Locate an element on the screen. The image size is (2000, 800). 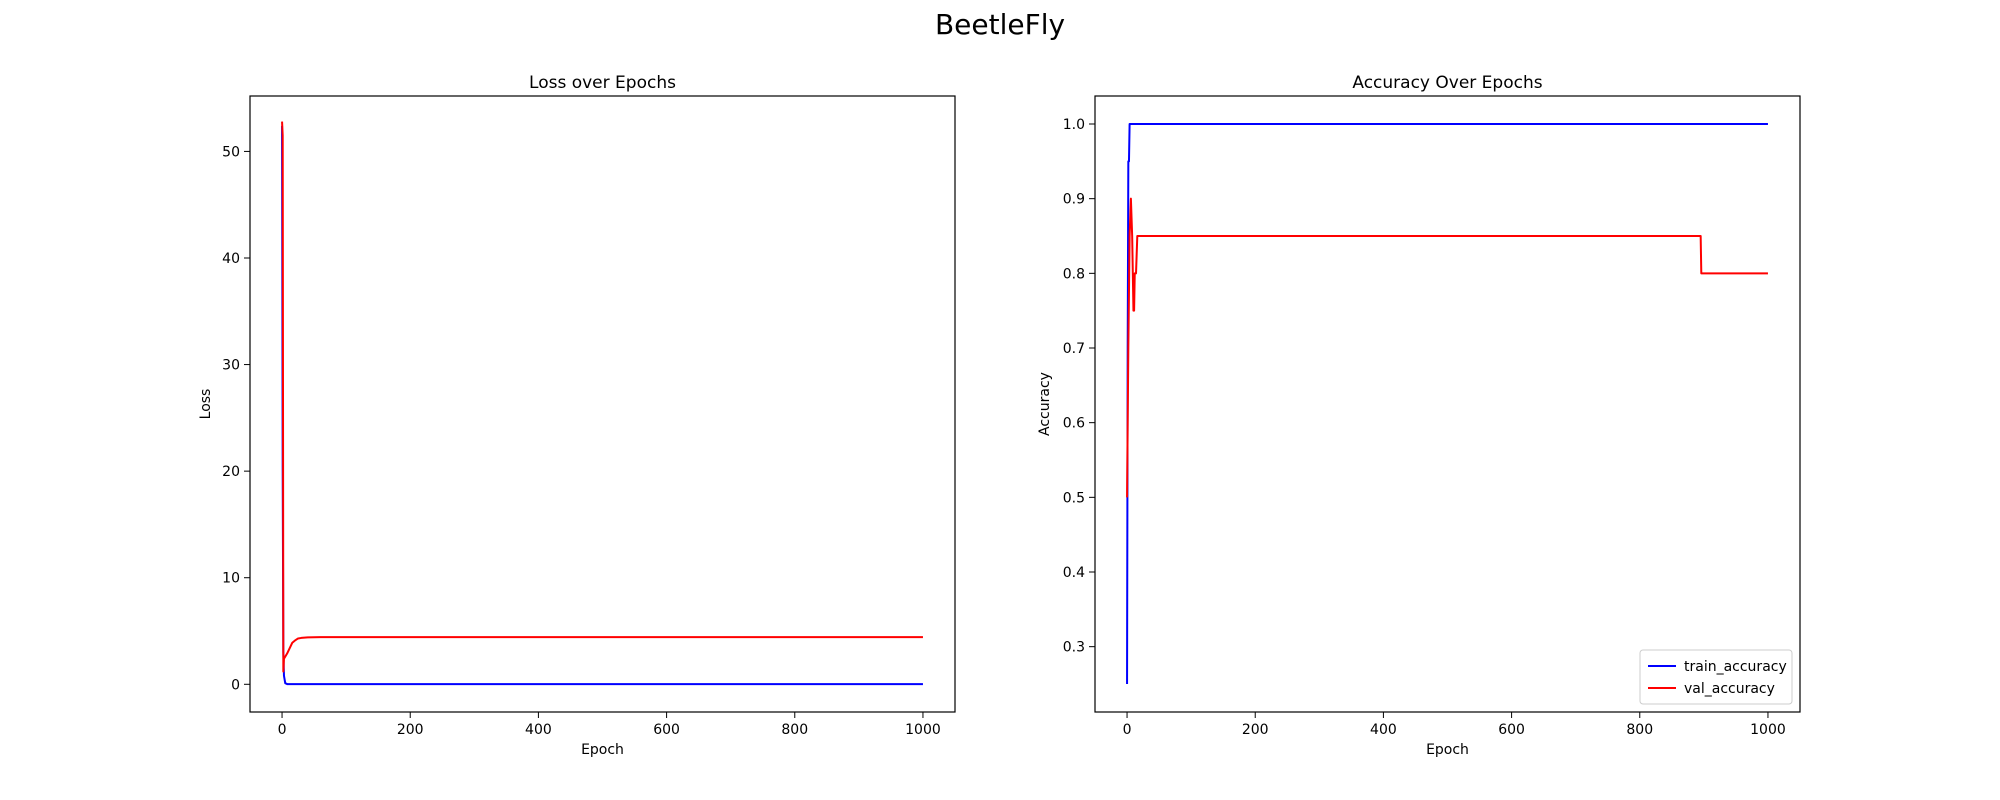
y-tick-label: 0.5 is located at coordinates (1074, 498).